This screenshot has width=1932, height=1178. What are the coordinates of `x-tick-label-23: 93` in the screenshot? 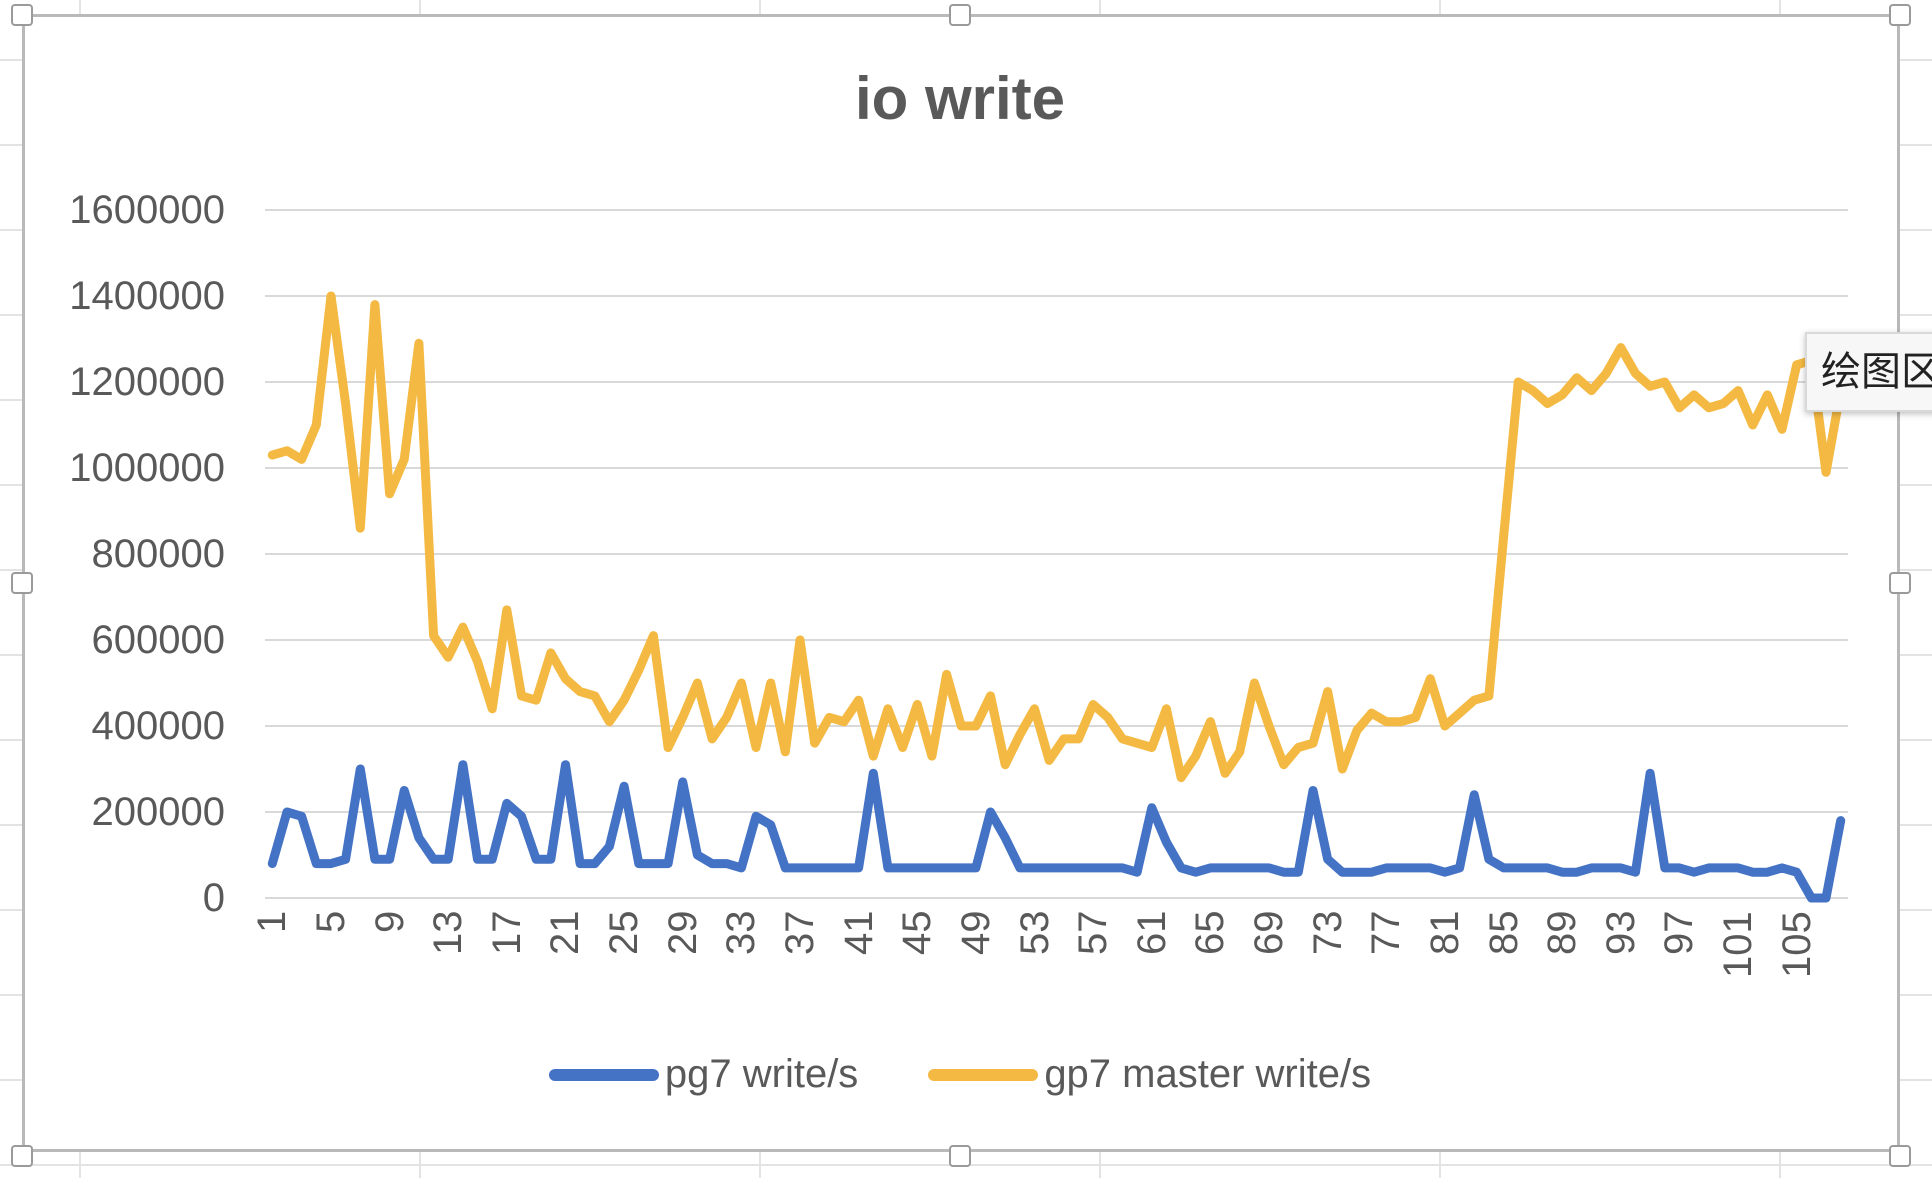 It's located at (1620, 933).